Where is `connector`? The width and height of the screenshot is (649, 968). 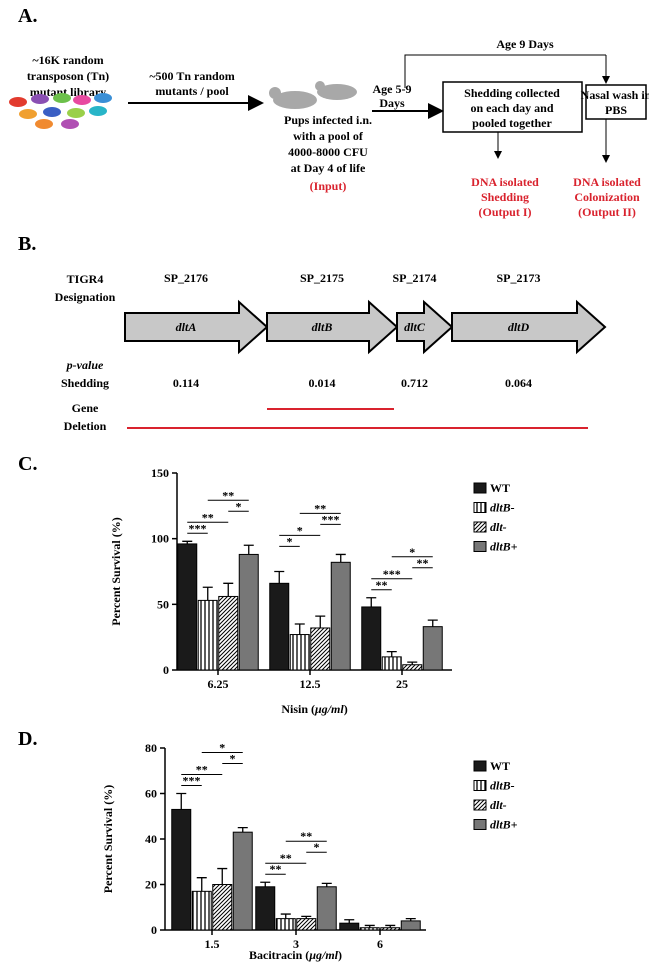
connector is located at coordinates (505, 71).